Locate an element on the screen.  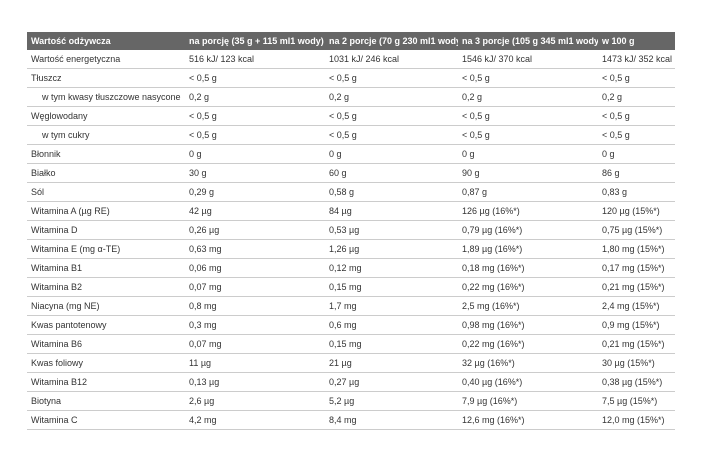
row-label: Kwas foliowy is located at coordinates (106, 363).